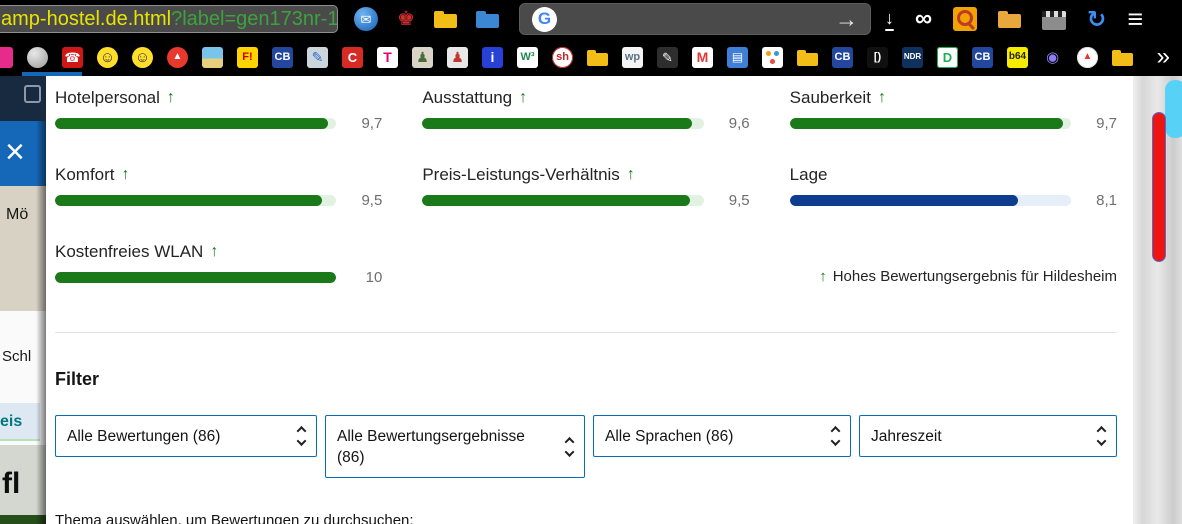 The image size is (1182, 524). I want to click on clipboard-pencil-icon: ✎, so click(317, 57).